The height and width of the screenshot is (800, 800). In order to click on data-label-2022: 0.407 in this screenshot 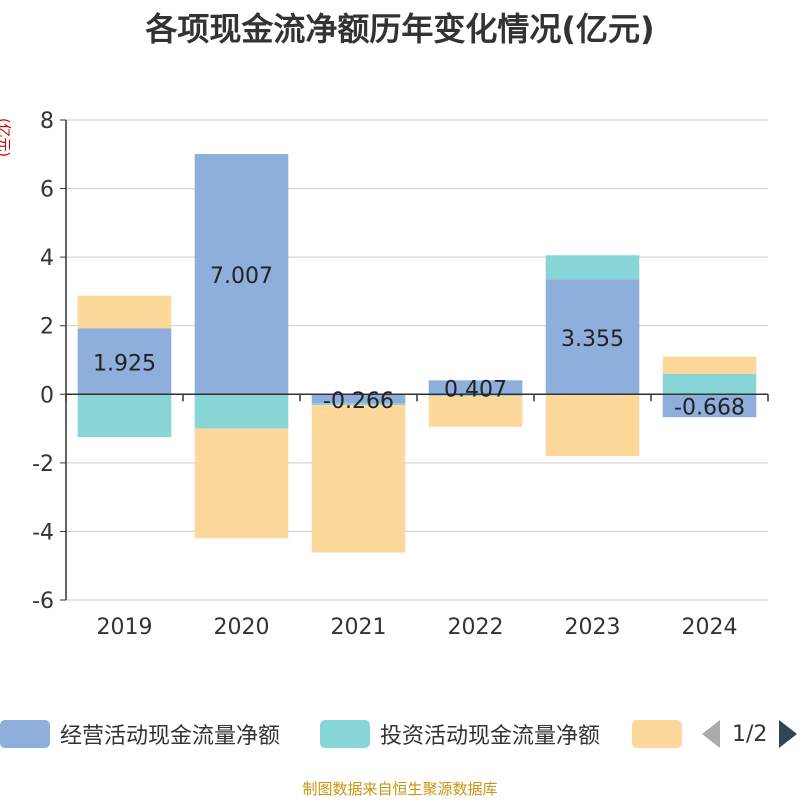, I will do `click(475, 389)`.